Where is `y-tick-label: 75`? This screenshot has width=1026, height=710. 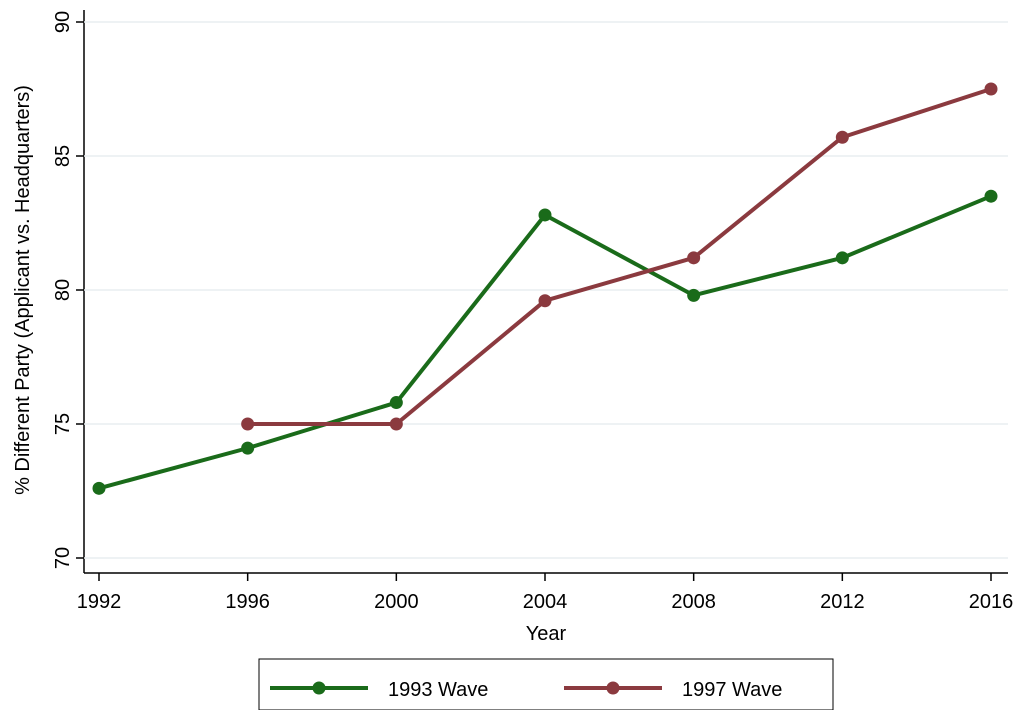
y-tick-label: 75 is located at coordinates (63, 424).